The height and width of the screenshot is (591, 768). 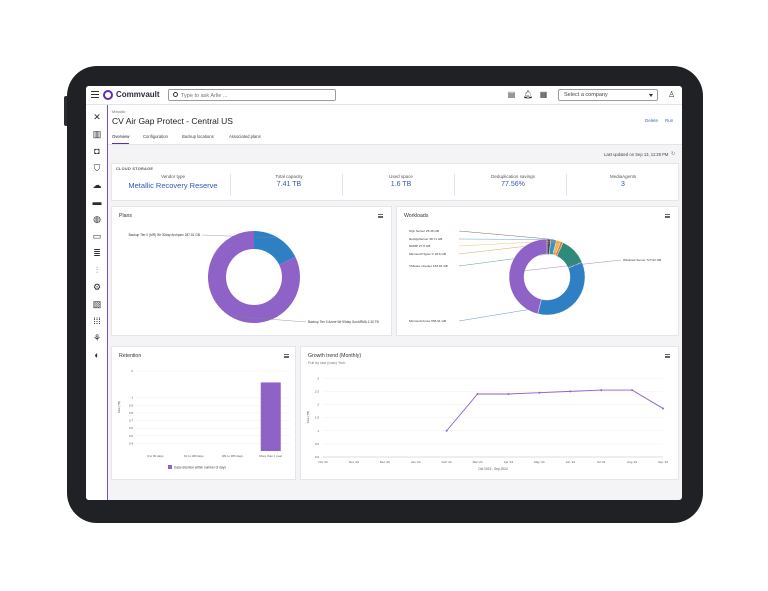 I want to click on growth-x-axis-label: Oct 2023 - Sep 2024, so click(x=493, y=469).